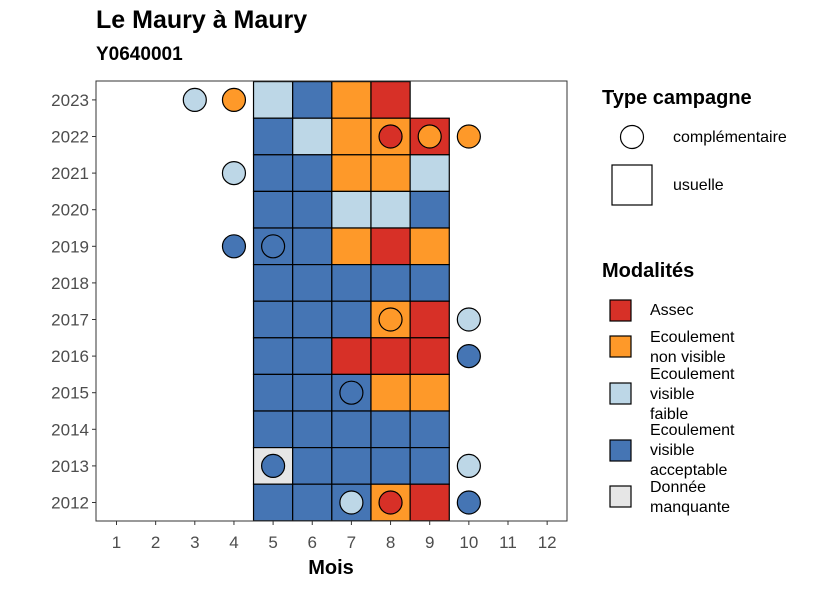 This screenshot has height=590, width=826. I want to click on legend-acceptable-line-2: visible, so click(672, 450).